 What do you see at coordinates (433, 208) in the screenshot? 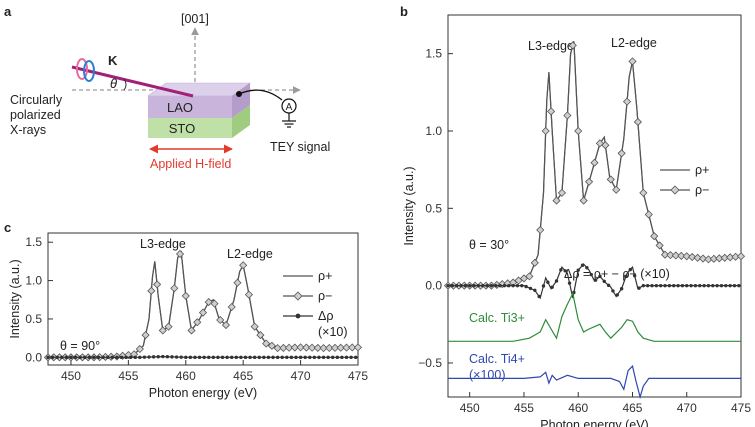
I see `b-ytick-label: 0.5` at bounding box center [433, 208].